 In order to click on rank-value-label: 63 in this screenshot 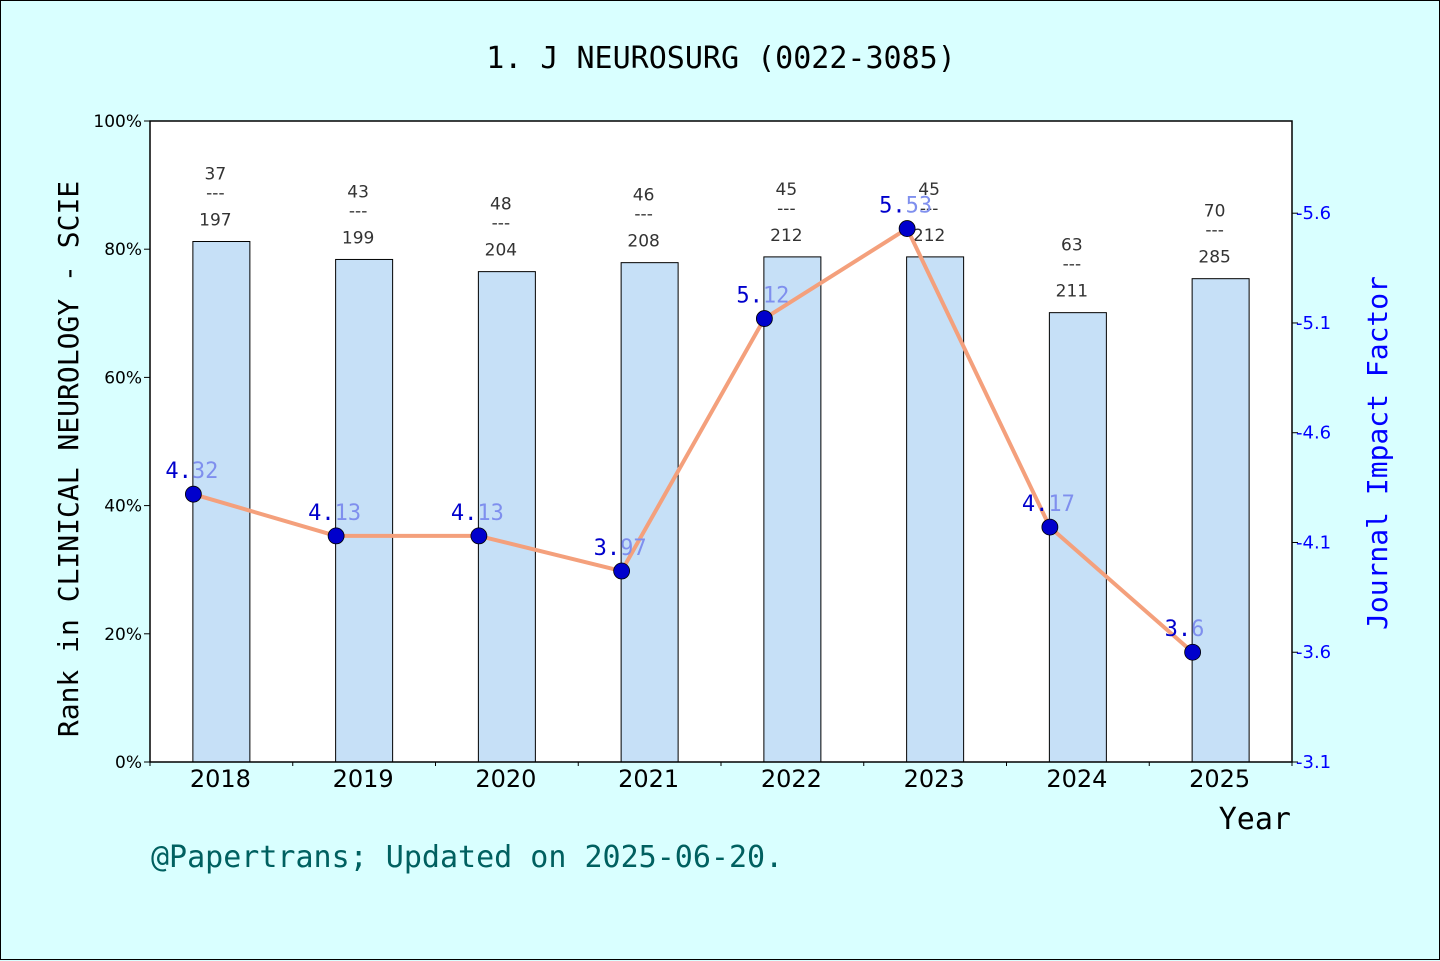, I will do `click(1072, 246)`.